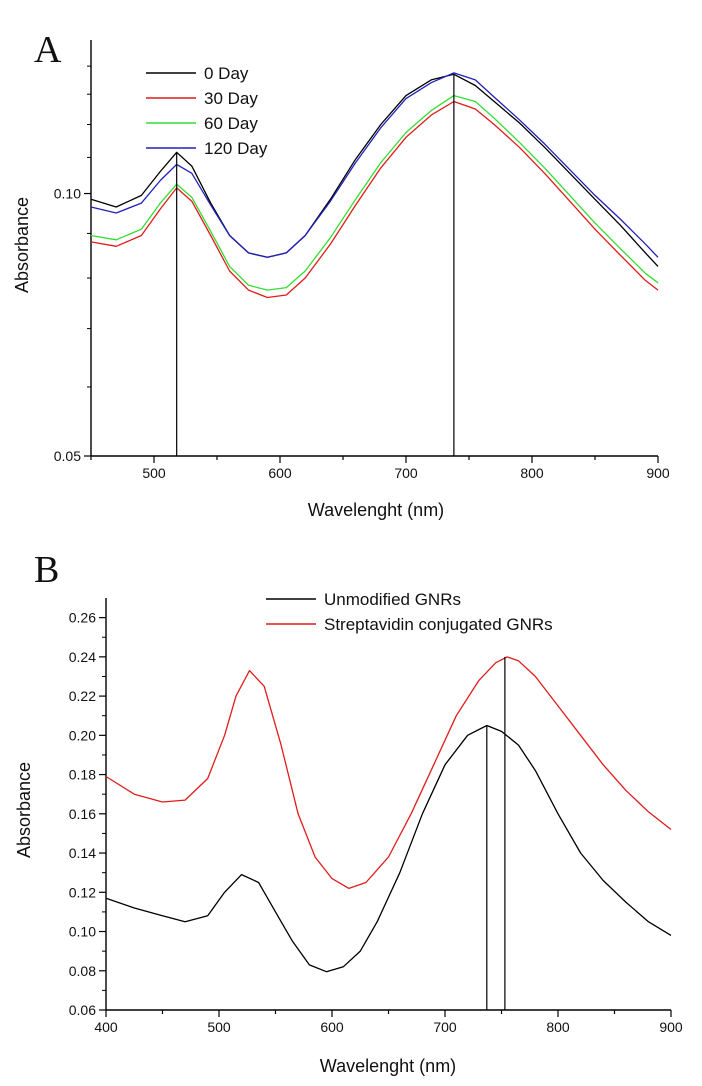  Describe the element at coordinates (106, 1027) in the screenshot. I see `panel-b-x-tick-label: 400` at that location.